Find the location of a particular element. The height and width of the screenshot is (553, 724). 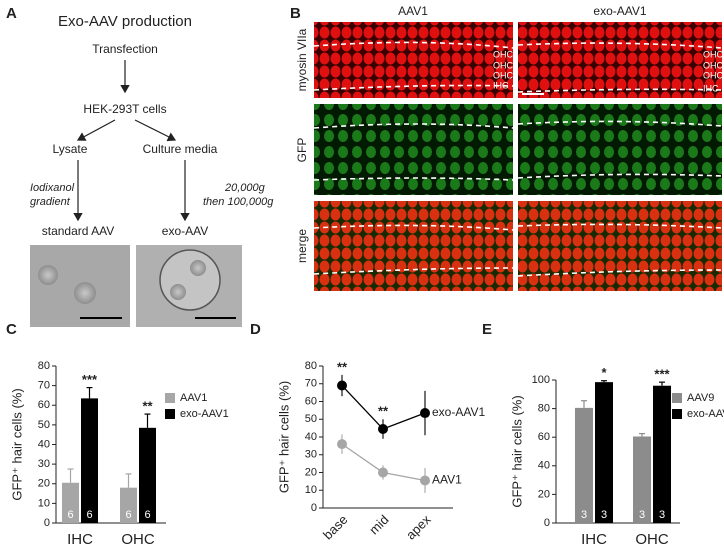

result: standard AAV is located at coordinates (78, 231).